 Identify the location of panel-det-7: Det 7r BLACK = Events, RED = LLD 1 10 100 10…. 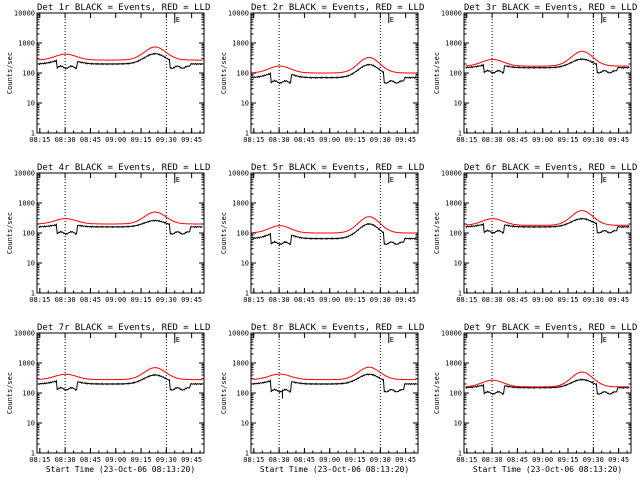
(108, 398).